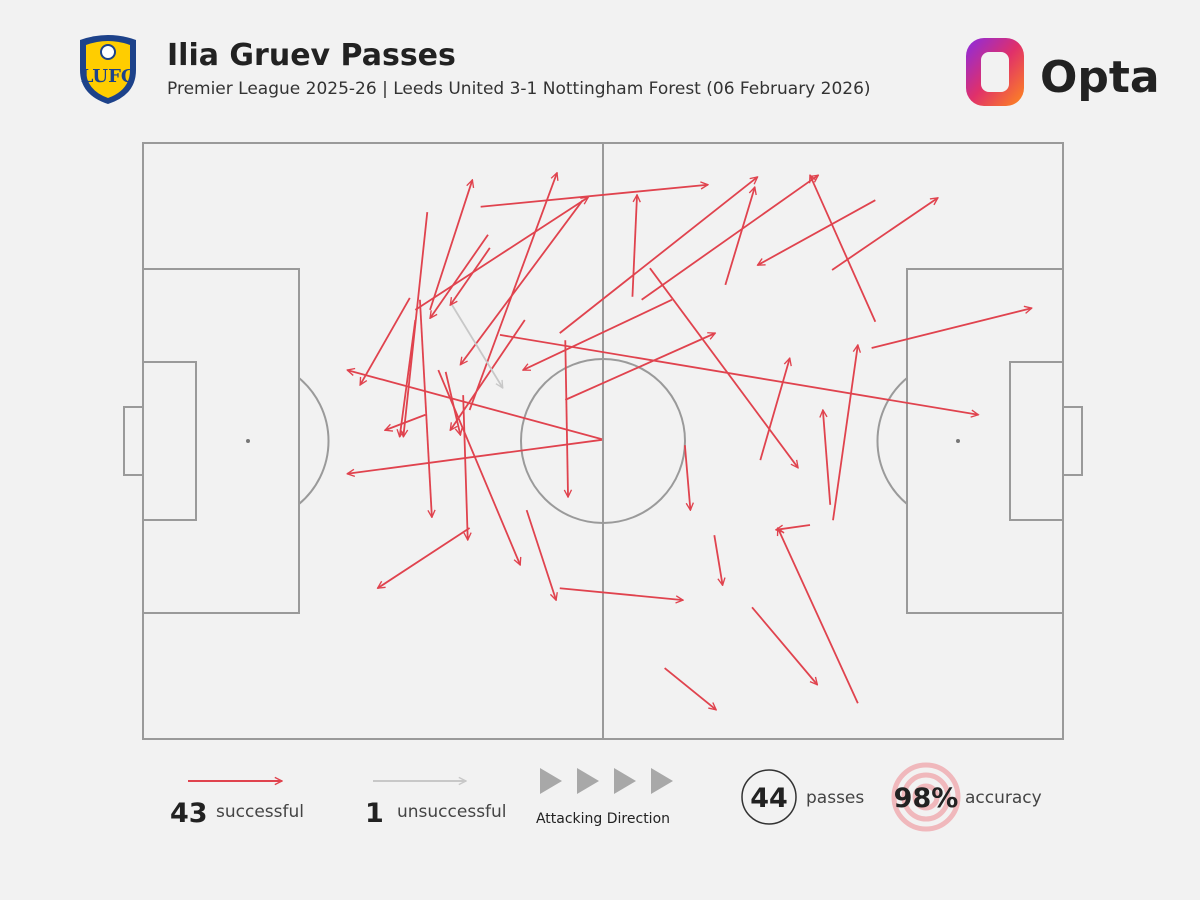 This screenshot has width=1200, height=900. Describe the element at coordinates (189, 813) in the screenshot. I see `successful-count: 43` at that location.